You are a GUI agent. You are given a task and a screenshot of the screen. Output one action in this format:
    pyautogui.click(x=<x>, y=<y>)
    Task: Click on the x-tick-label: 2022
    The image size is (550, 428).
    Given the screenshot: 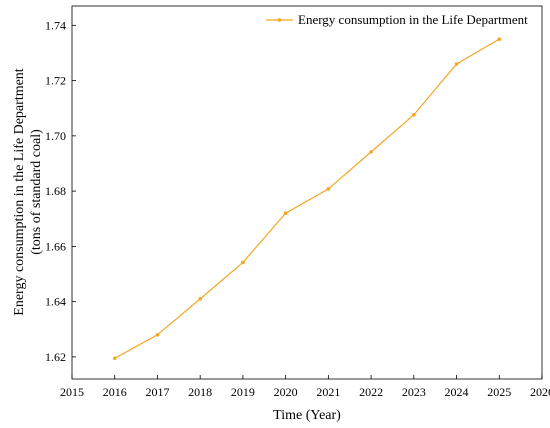 What is the action you would take?
    pyautogui.click(x=371, y=392)
    